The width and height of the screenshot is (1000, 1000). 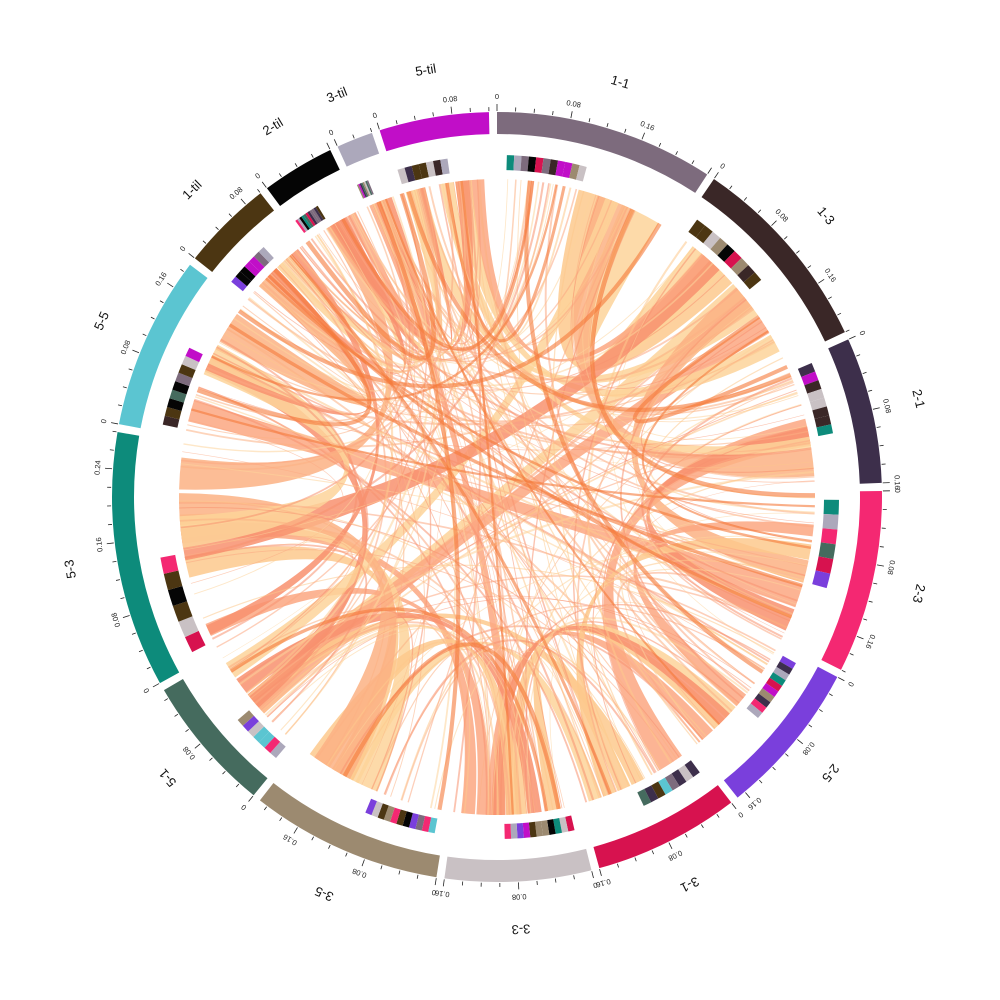 What do you see at coordinates (918, 399) in the screenshot?
I see `sector-label-2-1: 2-1` at bounding box center [918, 399].